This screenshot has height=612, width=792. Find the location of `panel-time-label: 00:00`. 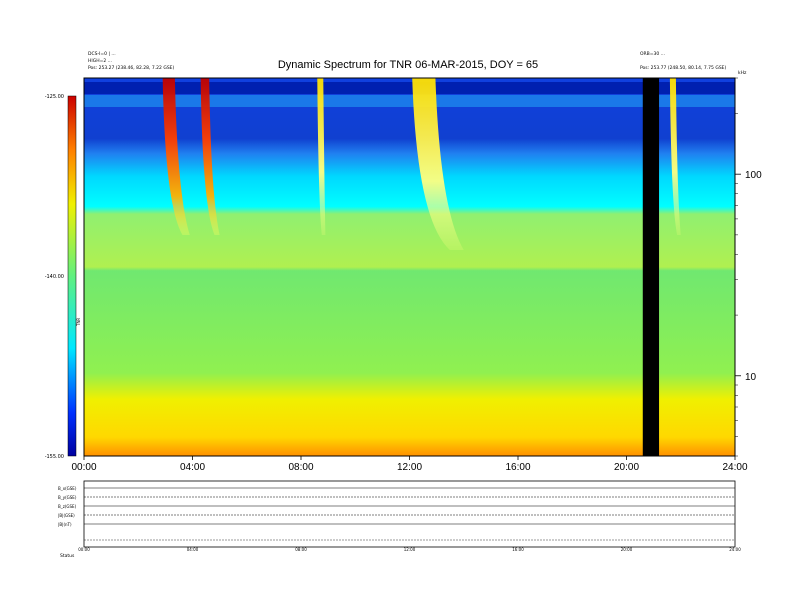

panel-time-label: 00:00 is located at coordinates (84, 549).